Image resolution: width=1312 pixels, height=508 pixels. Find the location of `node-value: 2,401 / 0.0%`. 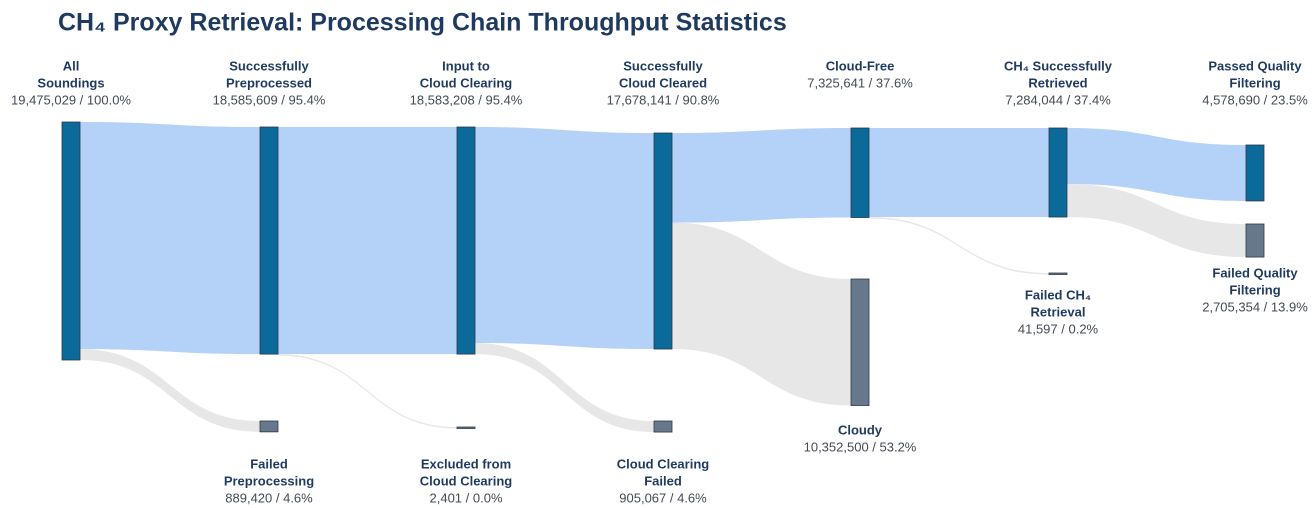

node-value: 2,401 / 0.0% is located at coordinates (466, 497).